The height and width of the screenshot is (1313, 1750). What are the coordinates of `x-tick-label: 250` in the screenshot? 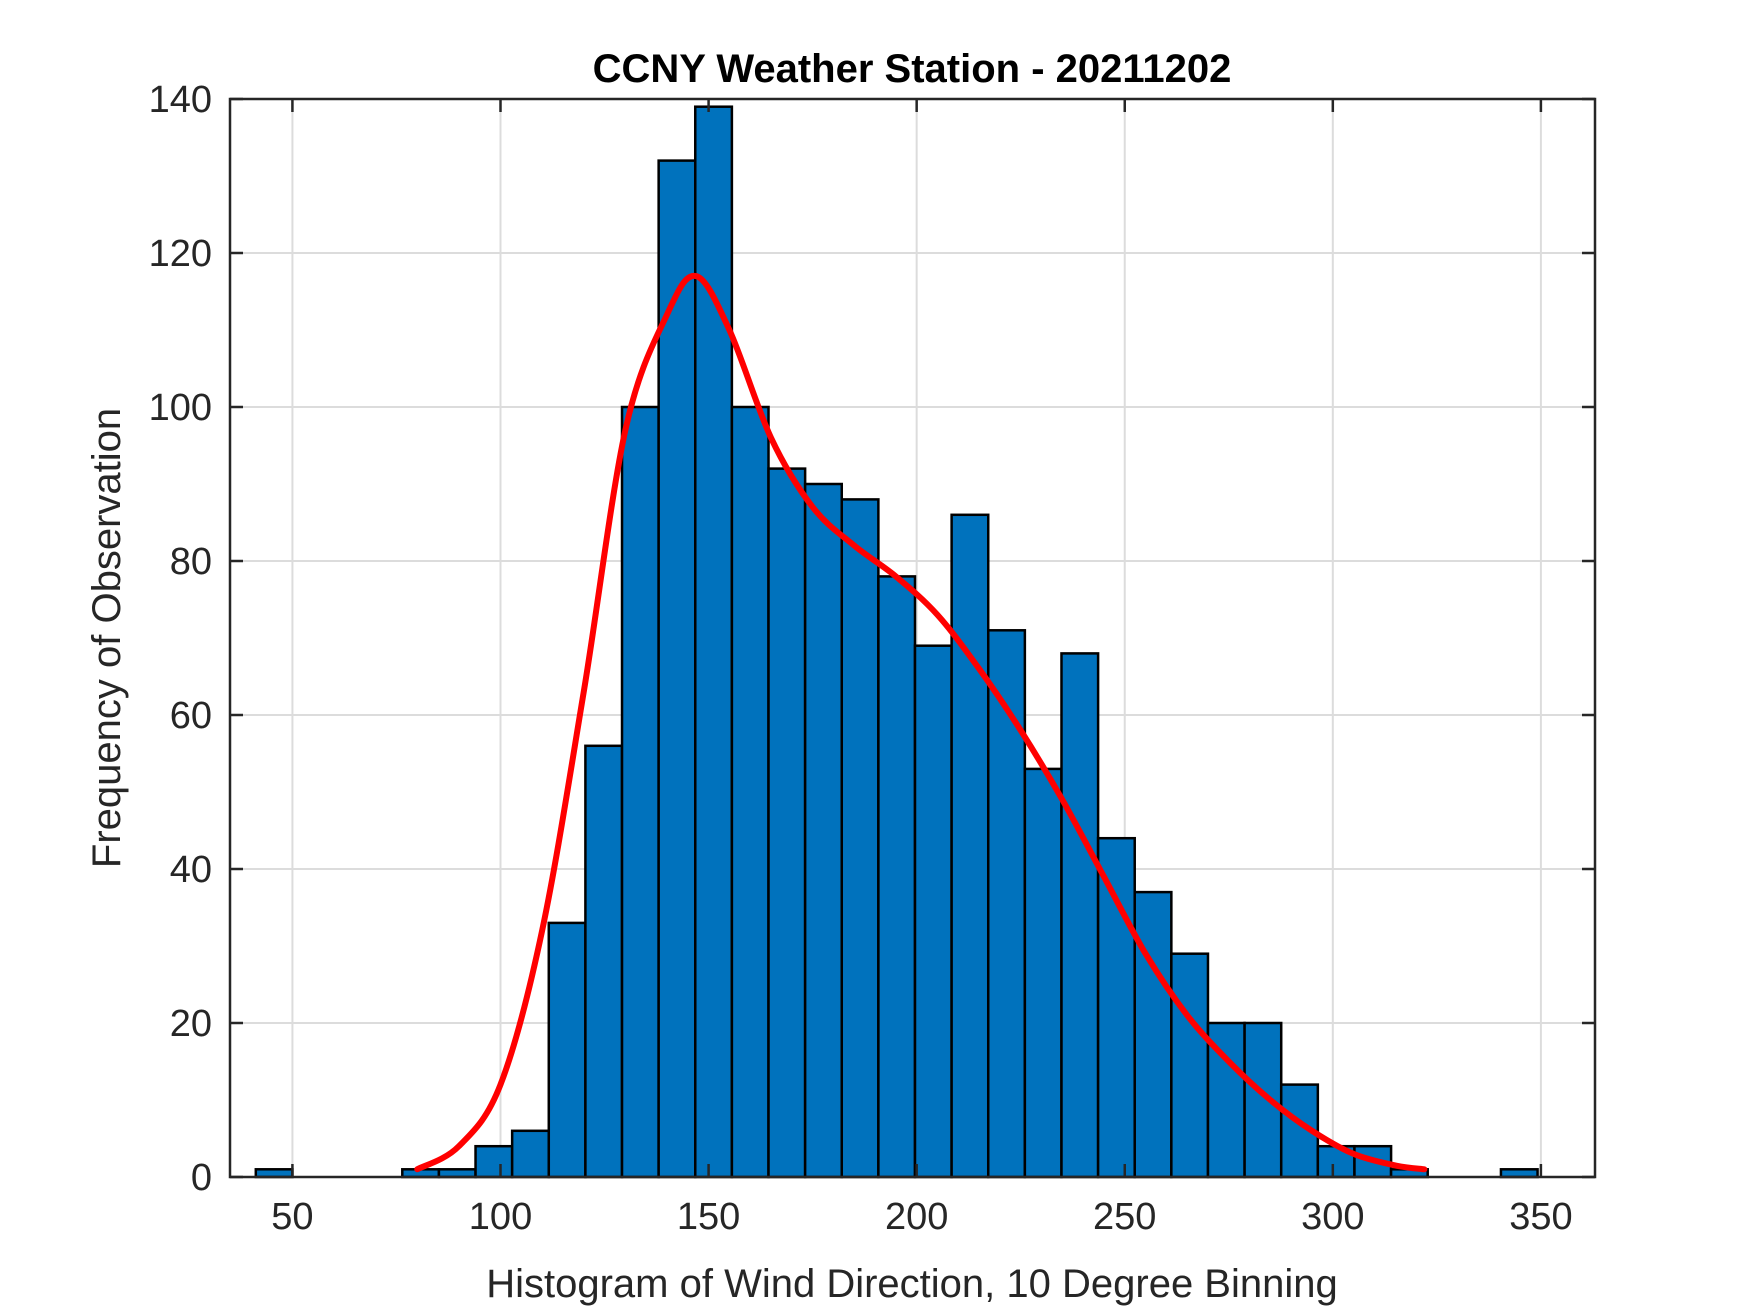 It's located at (1124, 1217).